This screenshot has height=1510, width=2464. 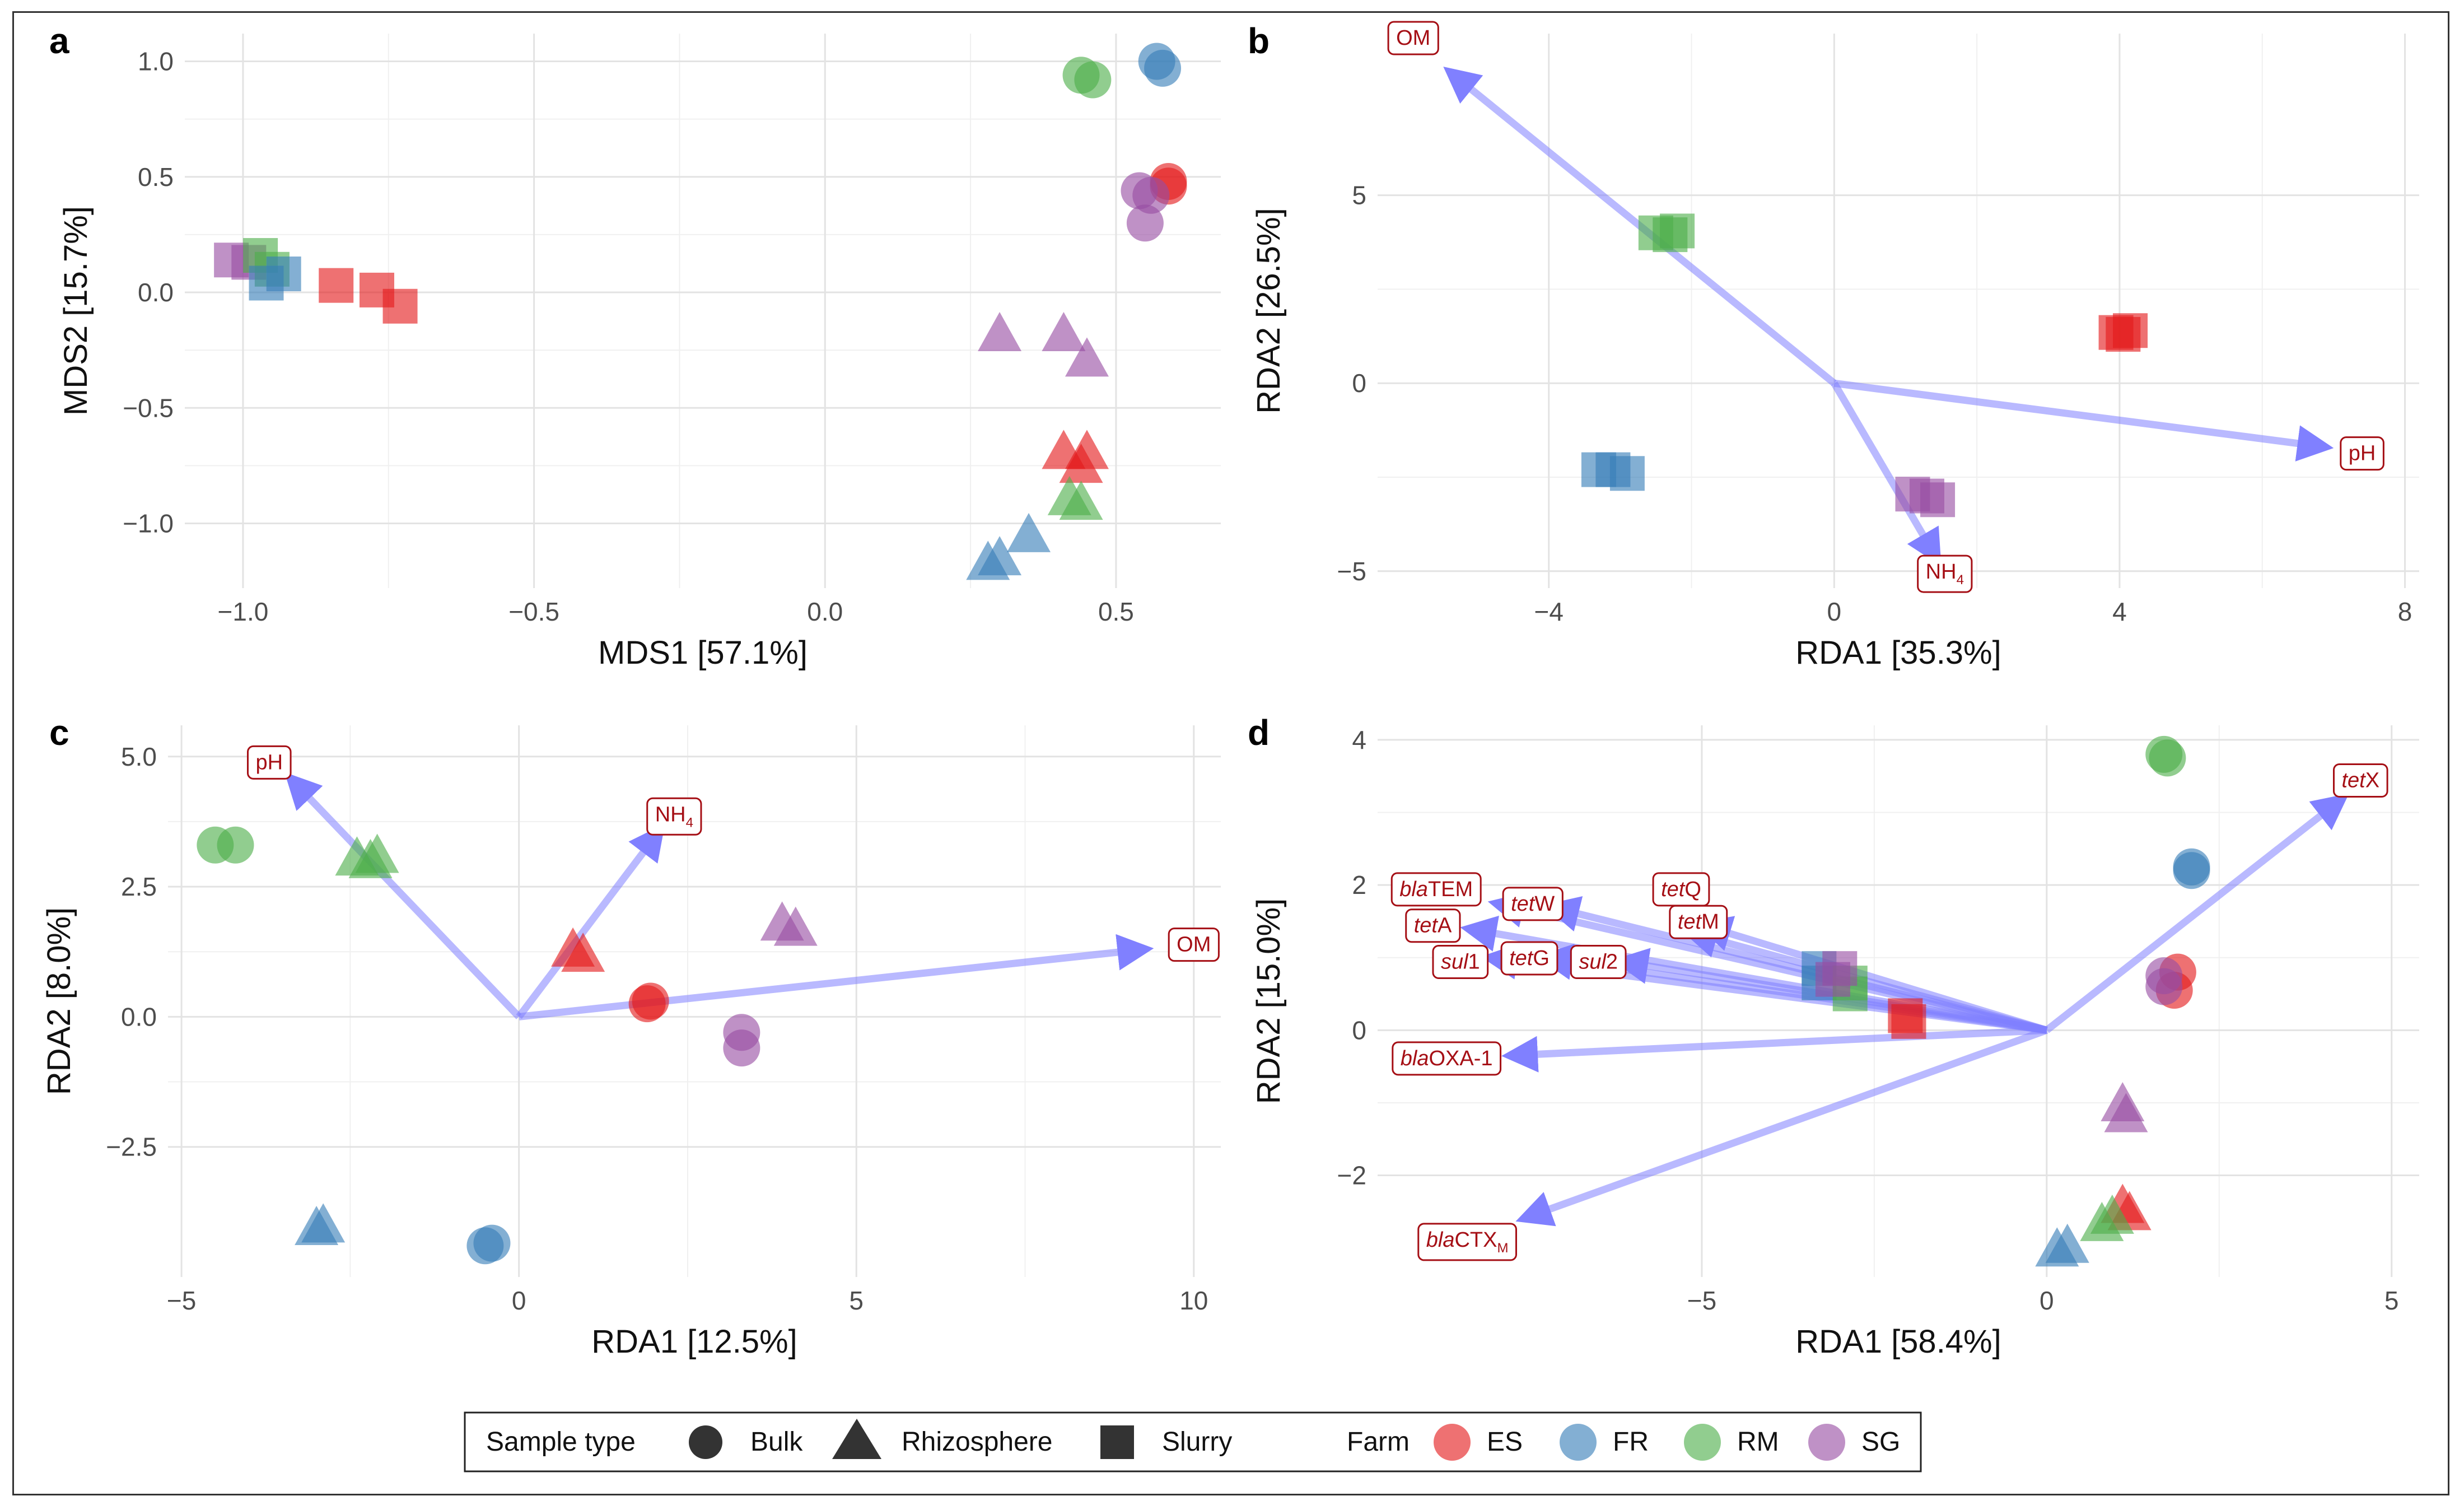 I want to click on arrow-label-main: W, so click(x=1544, y=904).